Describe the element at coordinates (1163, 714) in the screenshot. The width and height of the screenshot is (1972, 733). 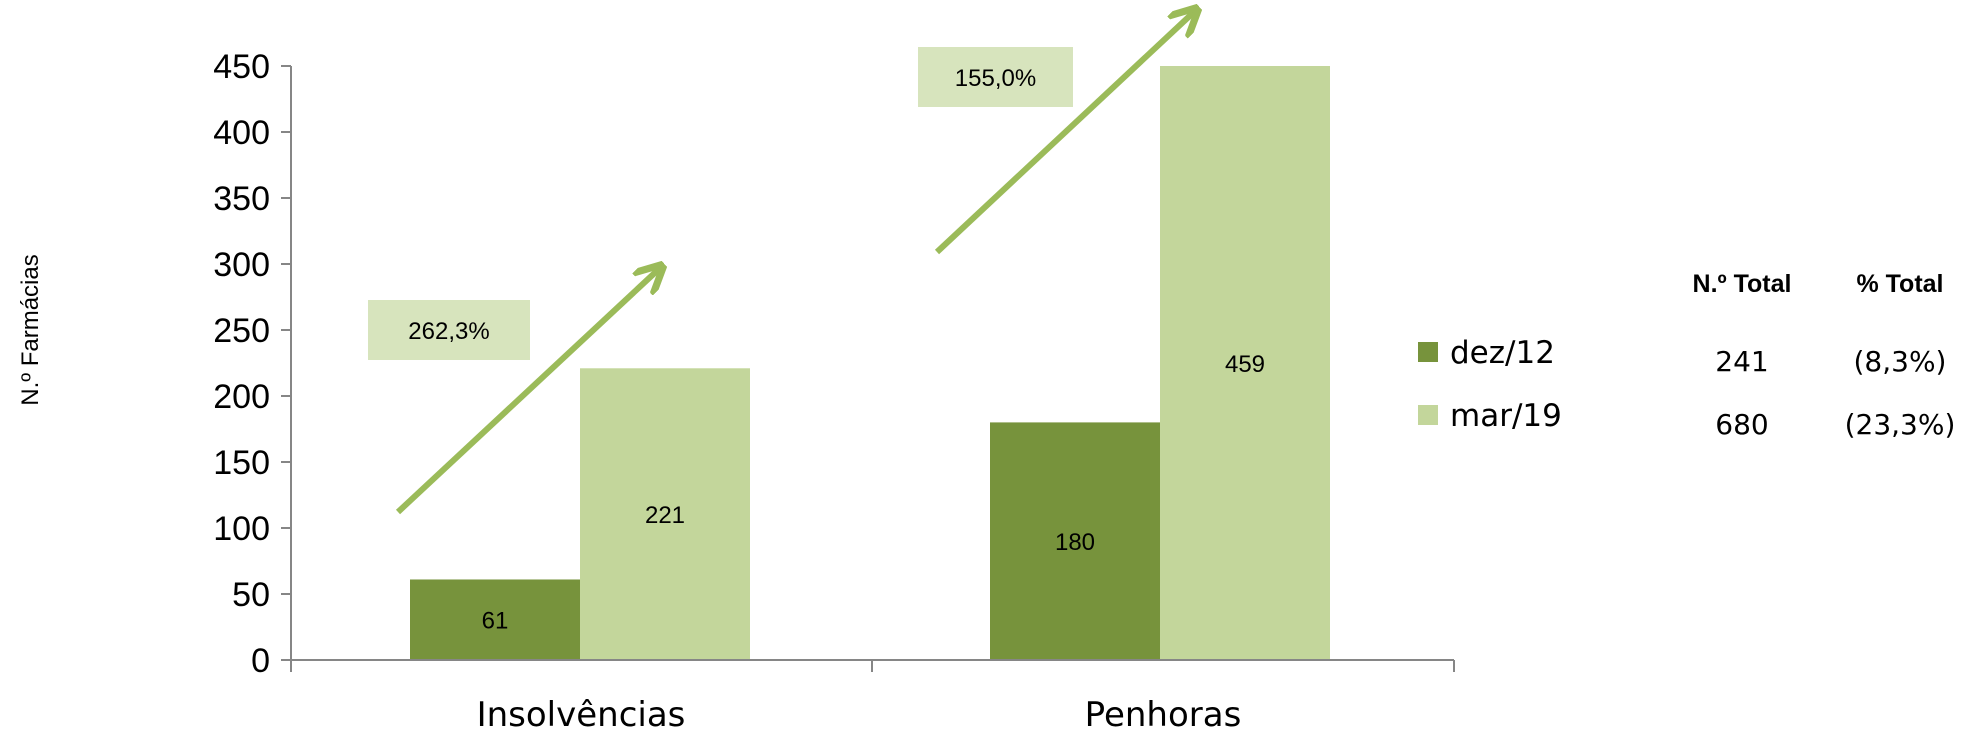
I see `category-label-penhoras: Penhoras` at that location.